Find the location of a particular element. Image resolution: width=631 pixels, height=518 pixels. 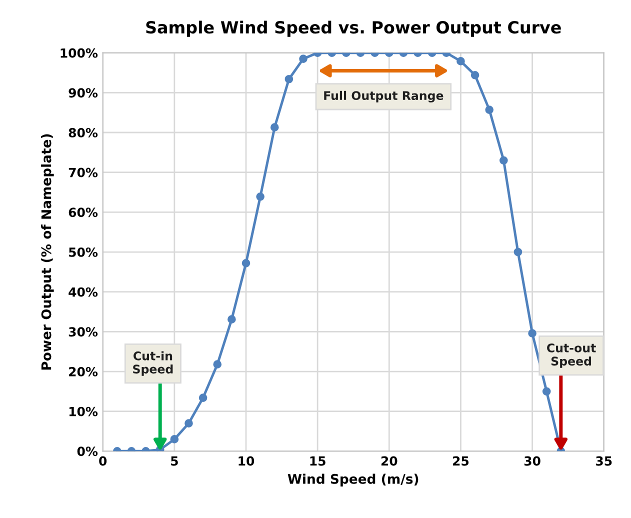

y-tick-label: 10% is located at coordinates (83, 411).